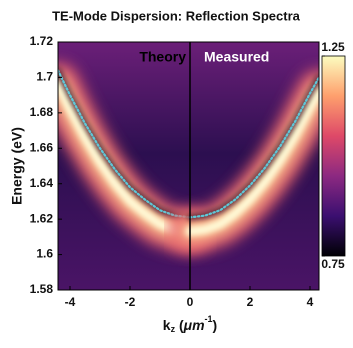 This screenshot has height=348, width=353. I want to click on y-tick-label: 1.62, so click(42, 218).